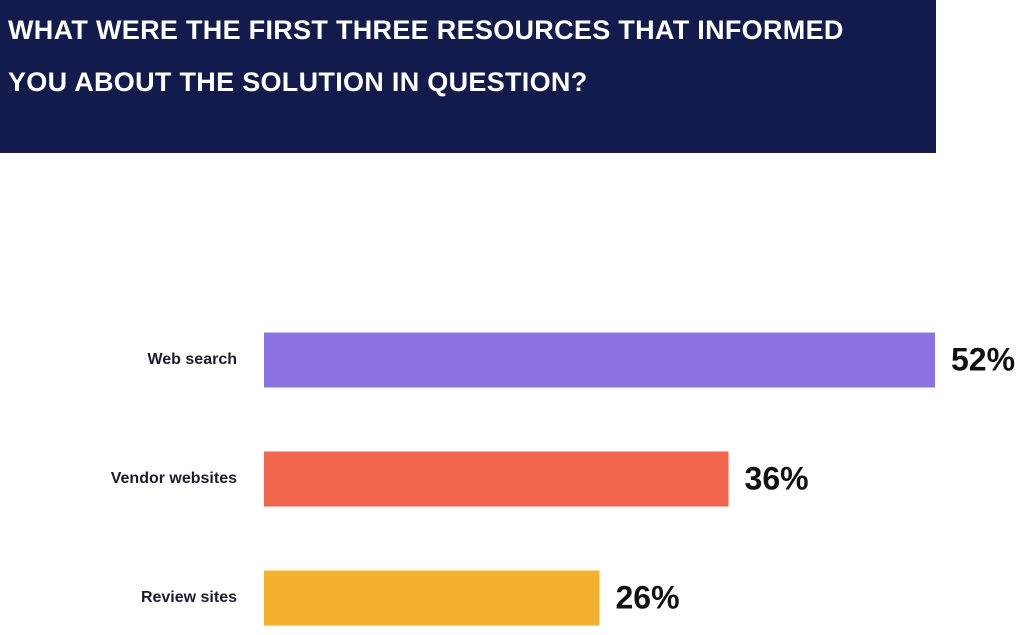  I want to click on category-label: Vendor websites, so click(174, 478).